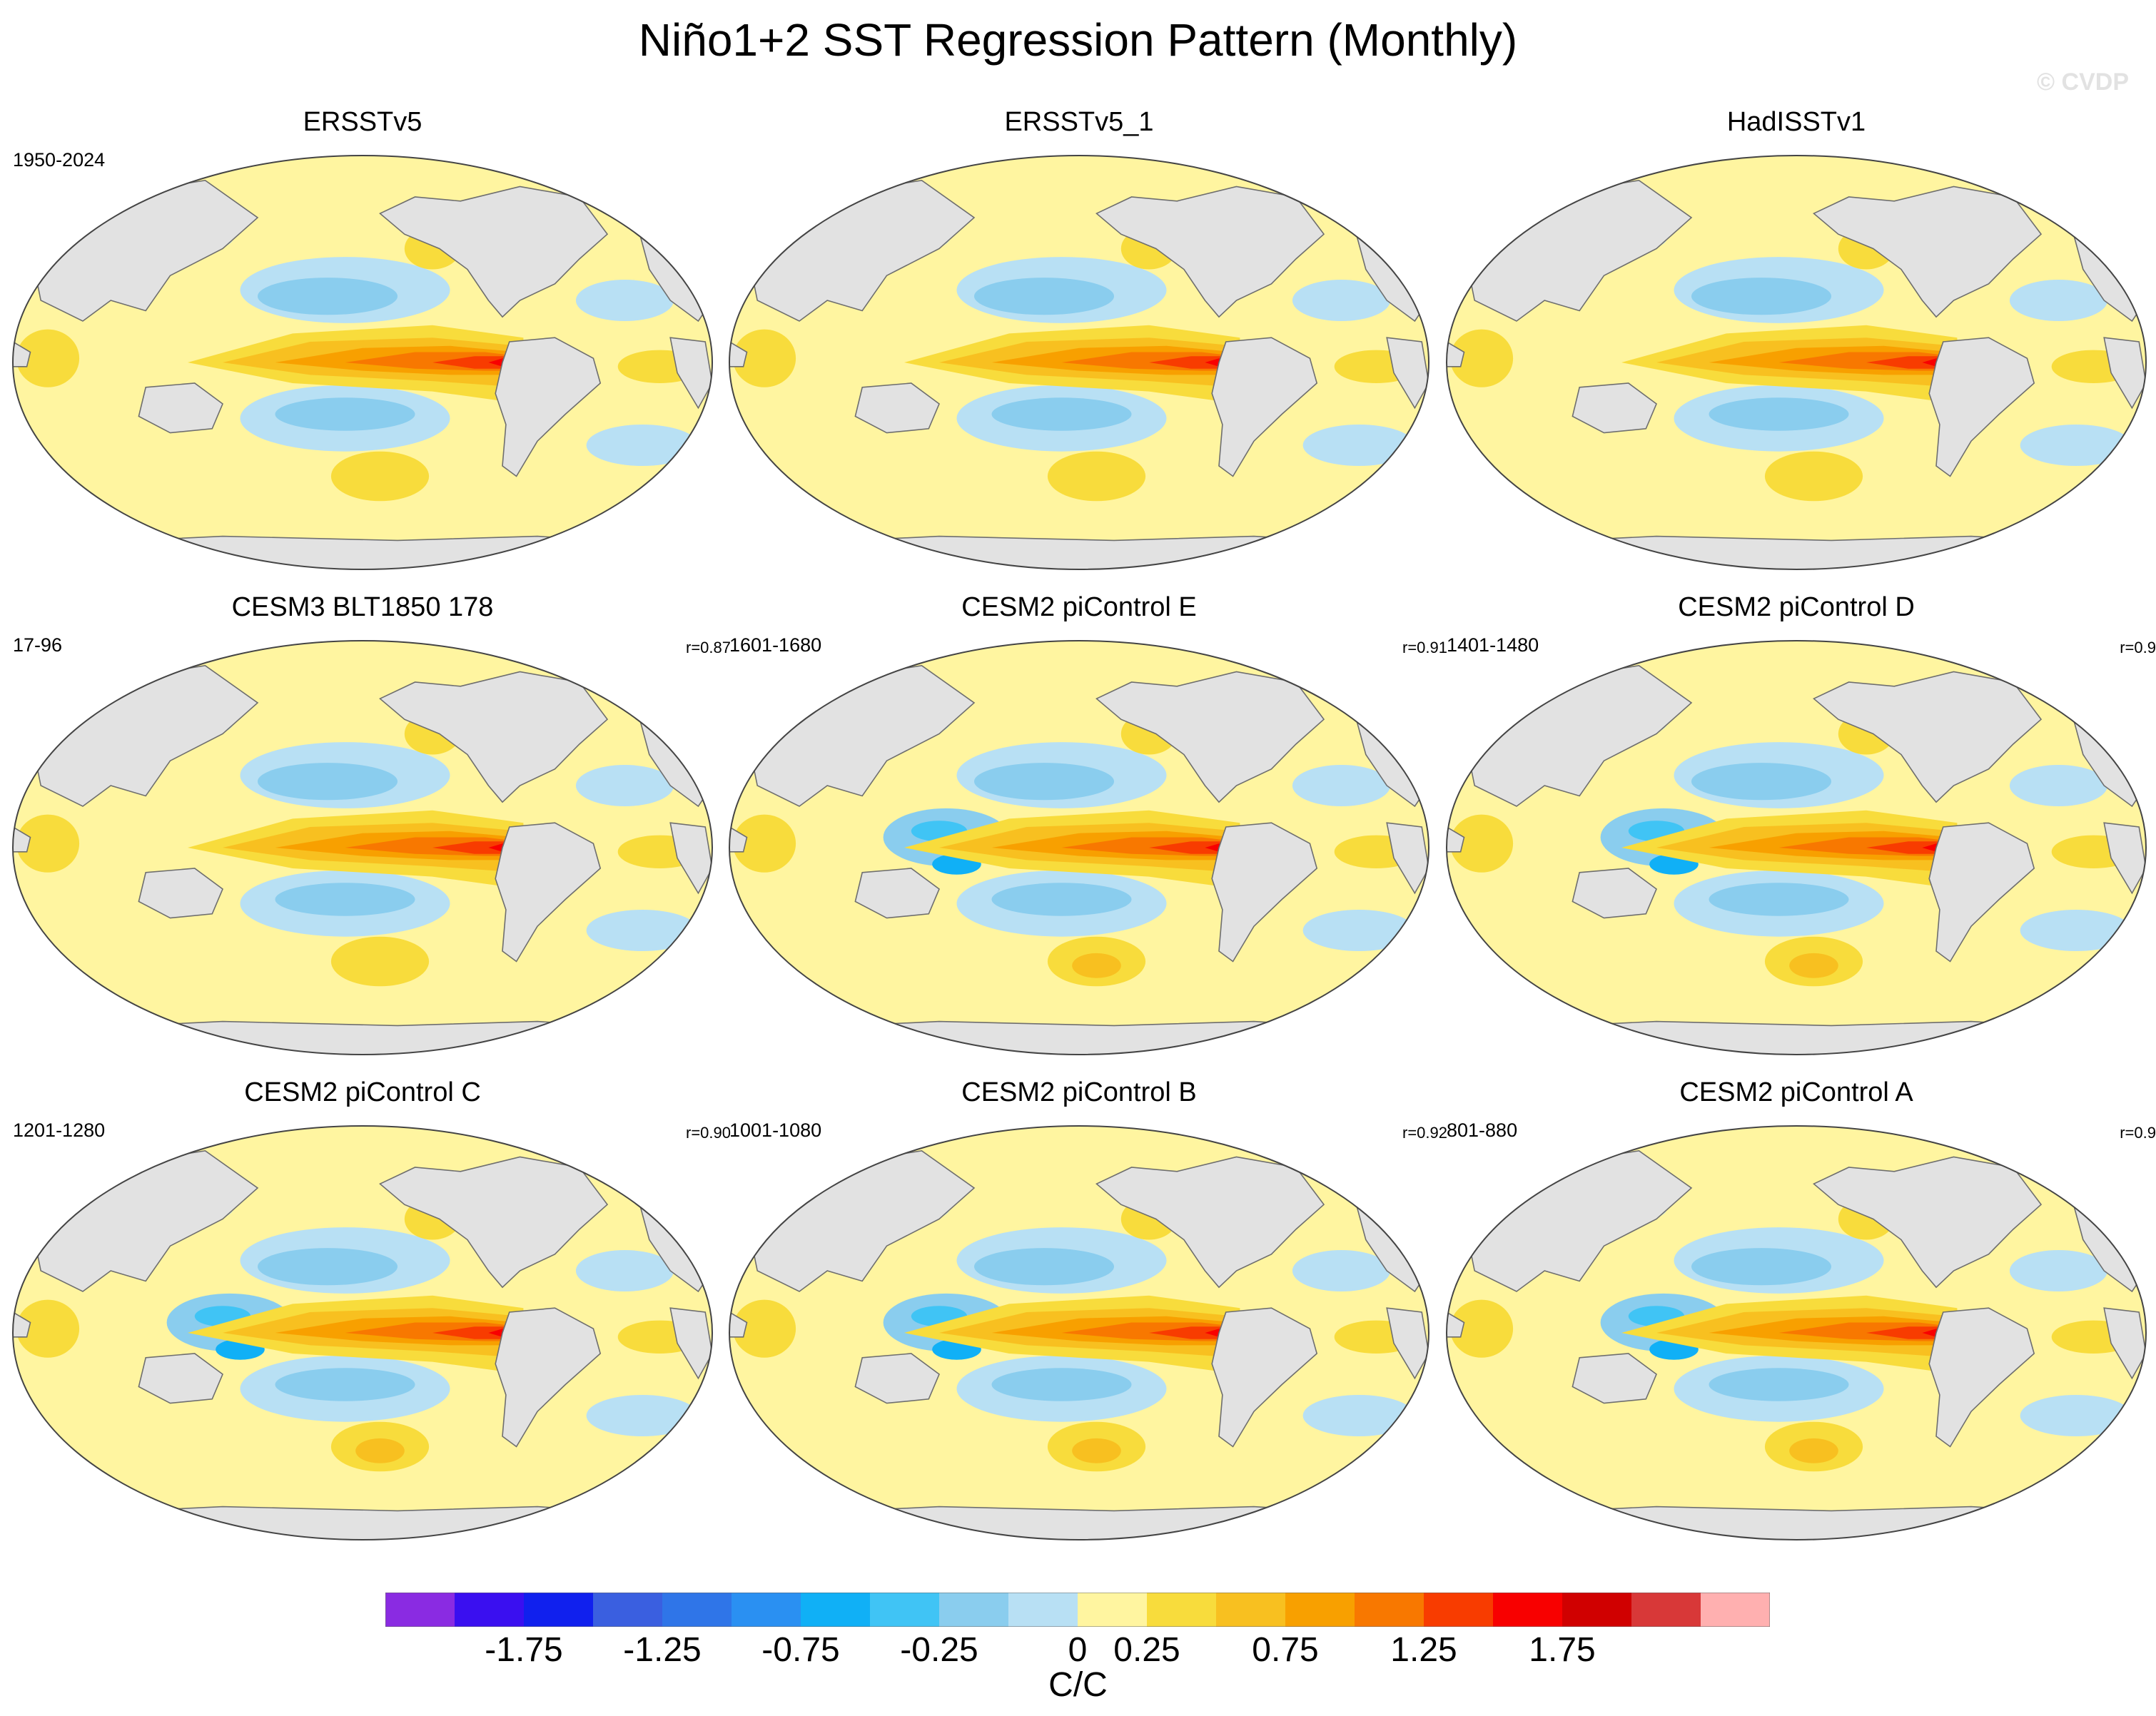  What do you see at coordinates (1423, 1650) in the screenshot?
I see `colorbar-tick-label: 1.25` at bounding box center [1423, 1650].